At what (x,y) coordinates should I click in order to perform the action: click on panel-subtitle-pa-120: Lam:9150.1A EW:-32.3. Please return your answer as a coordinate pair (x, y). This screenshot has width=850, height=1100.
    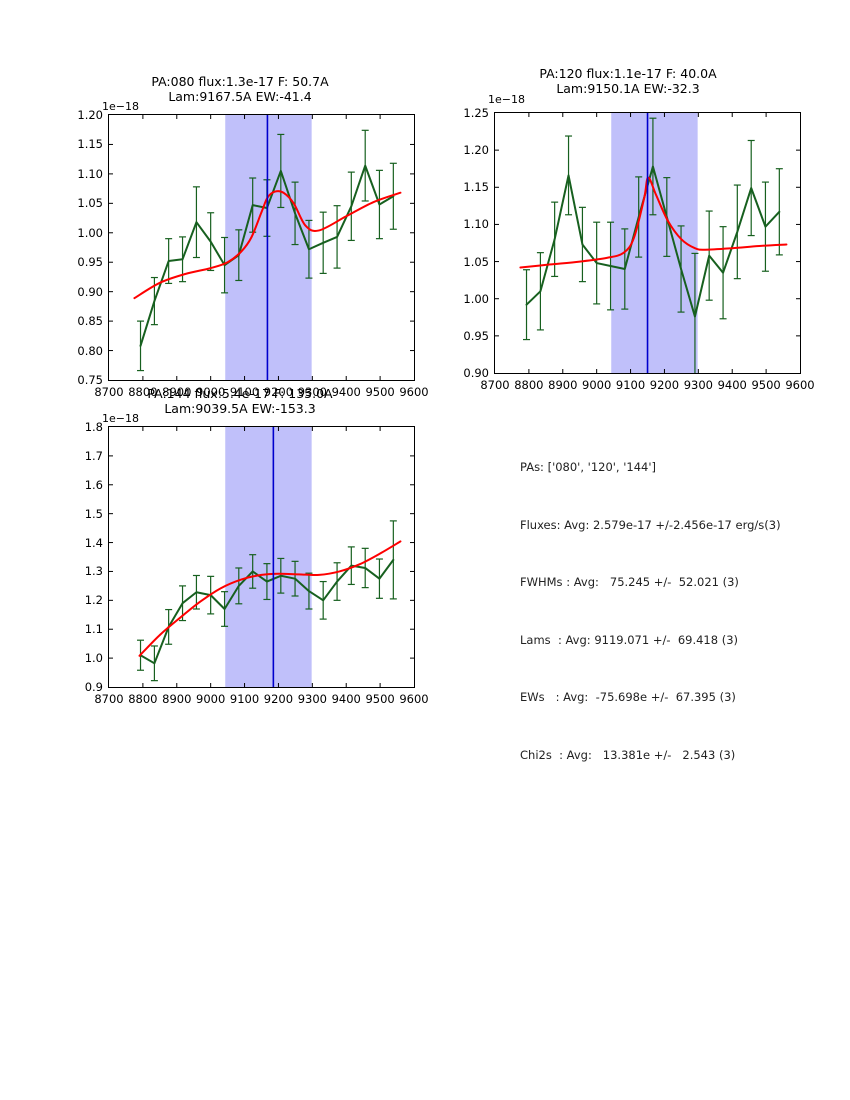
    Looking at the image, I should click on (628, 88).